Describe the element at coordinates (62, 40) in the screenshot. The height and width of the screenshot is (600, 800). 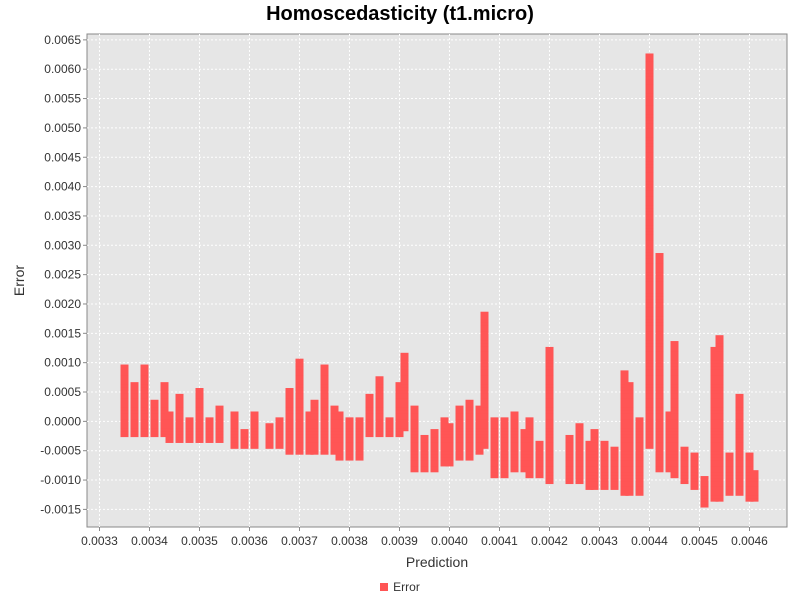
I see `y-tick-label: 0.0065` at that location.